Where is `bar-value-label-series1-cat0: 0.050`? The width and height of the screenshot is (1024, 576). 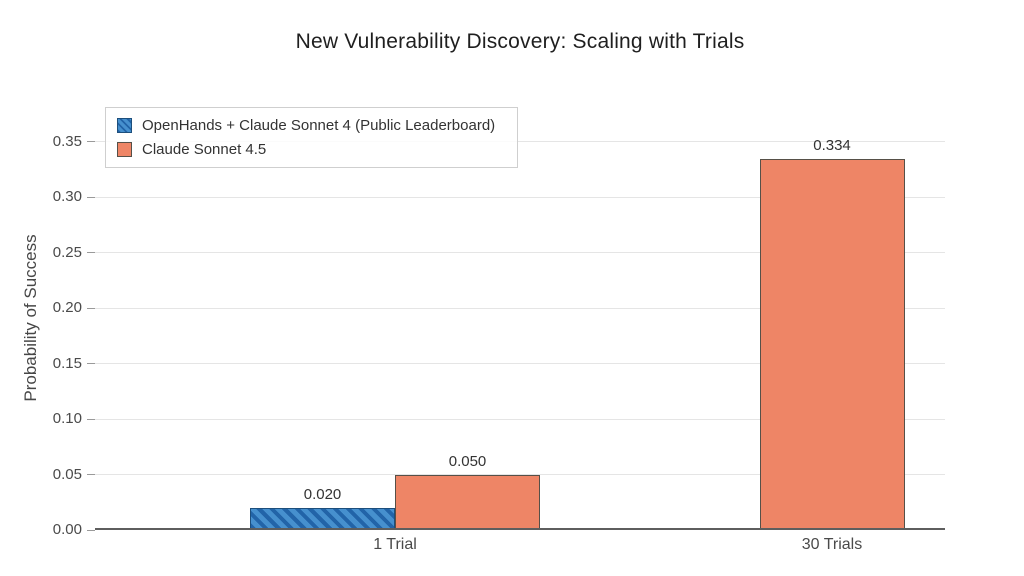
bar-value-label-series1-cat0: 0.050 is located at coordinates (467, 461).